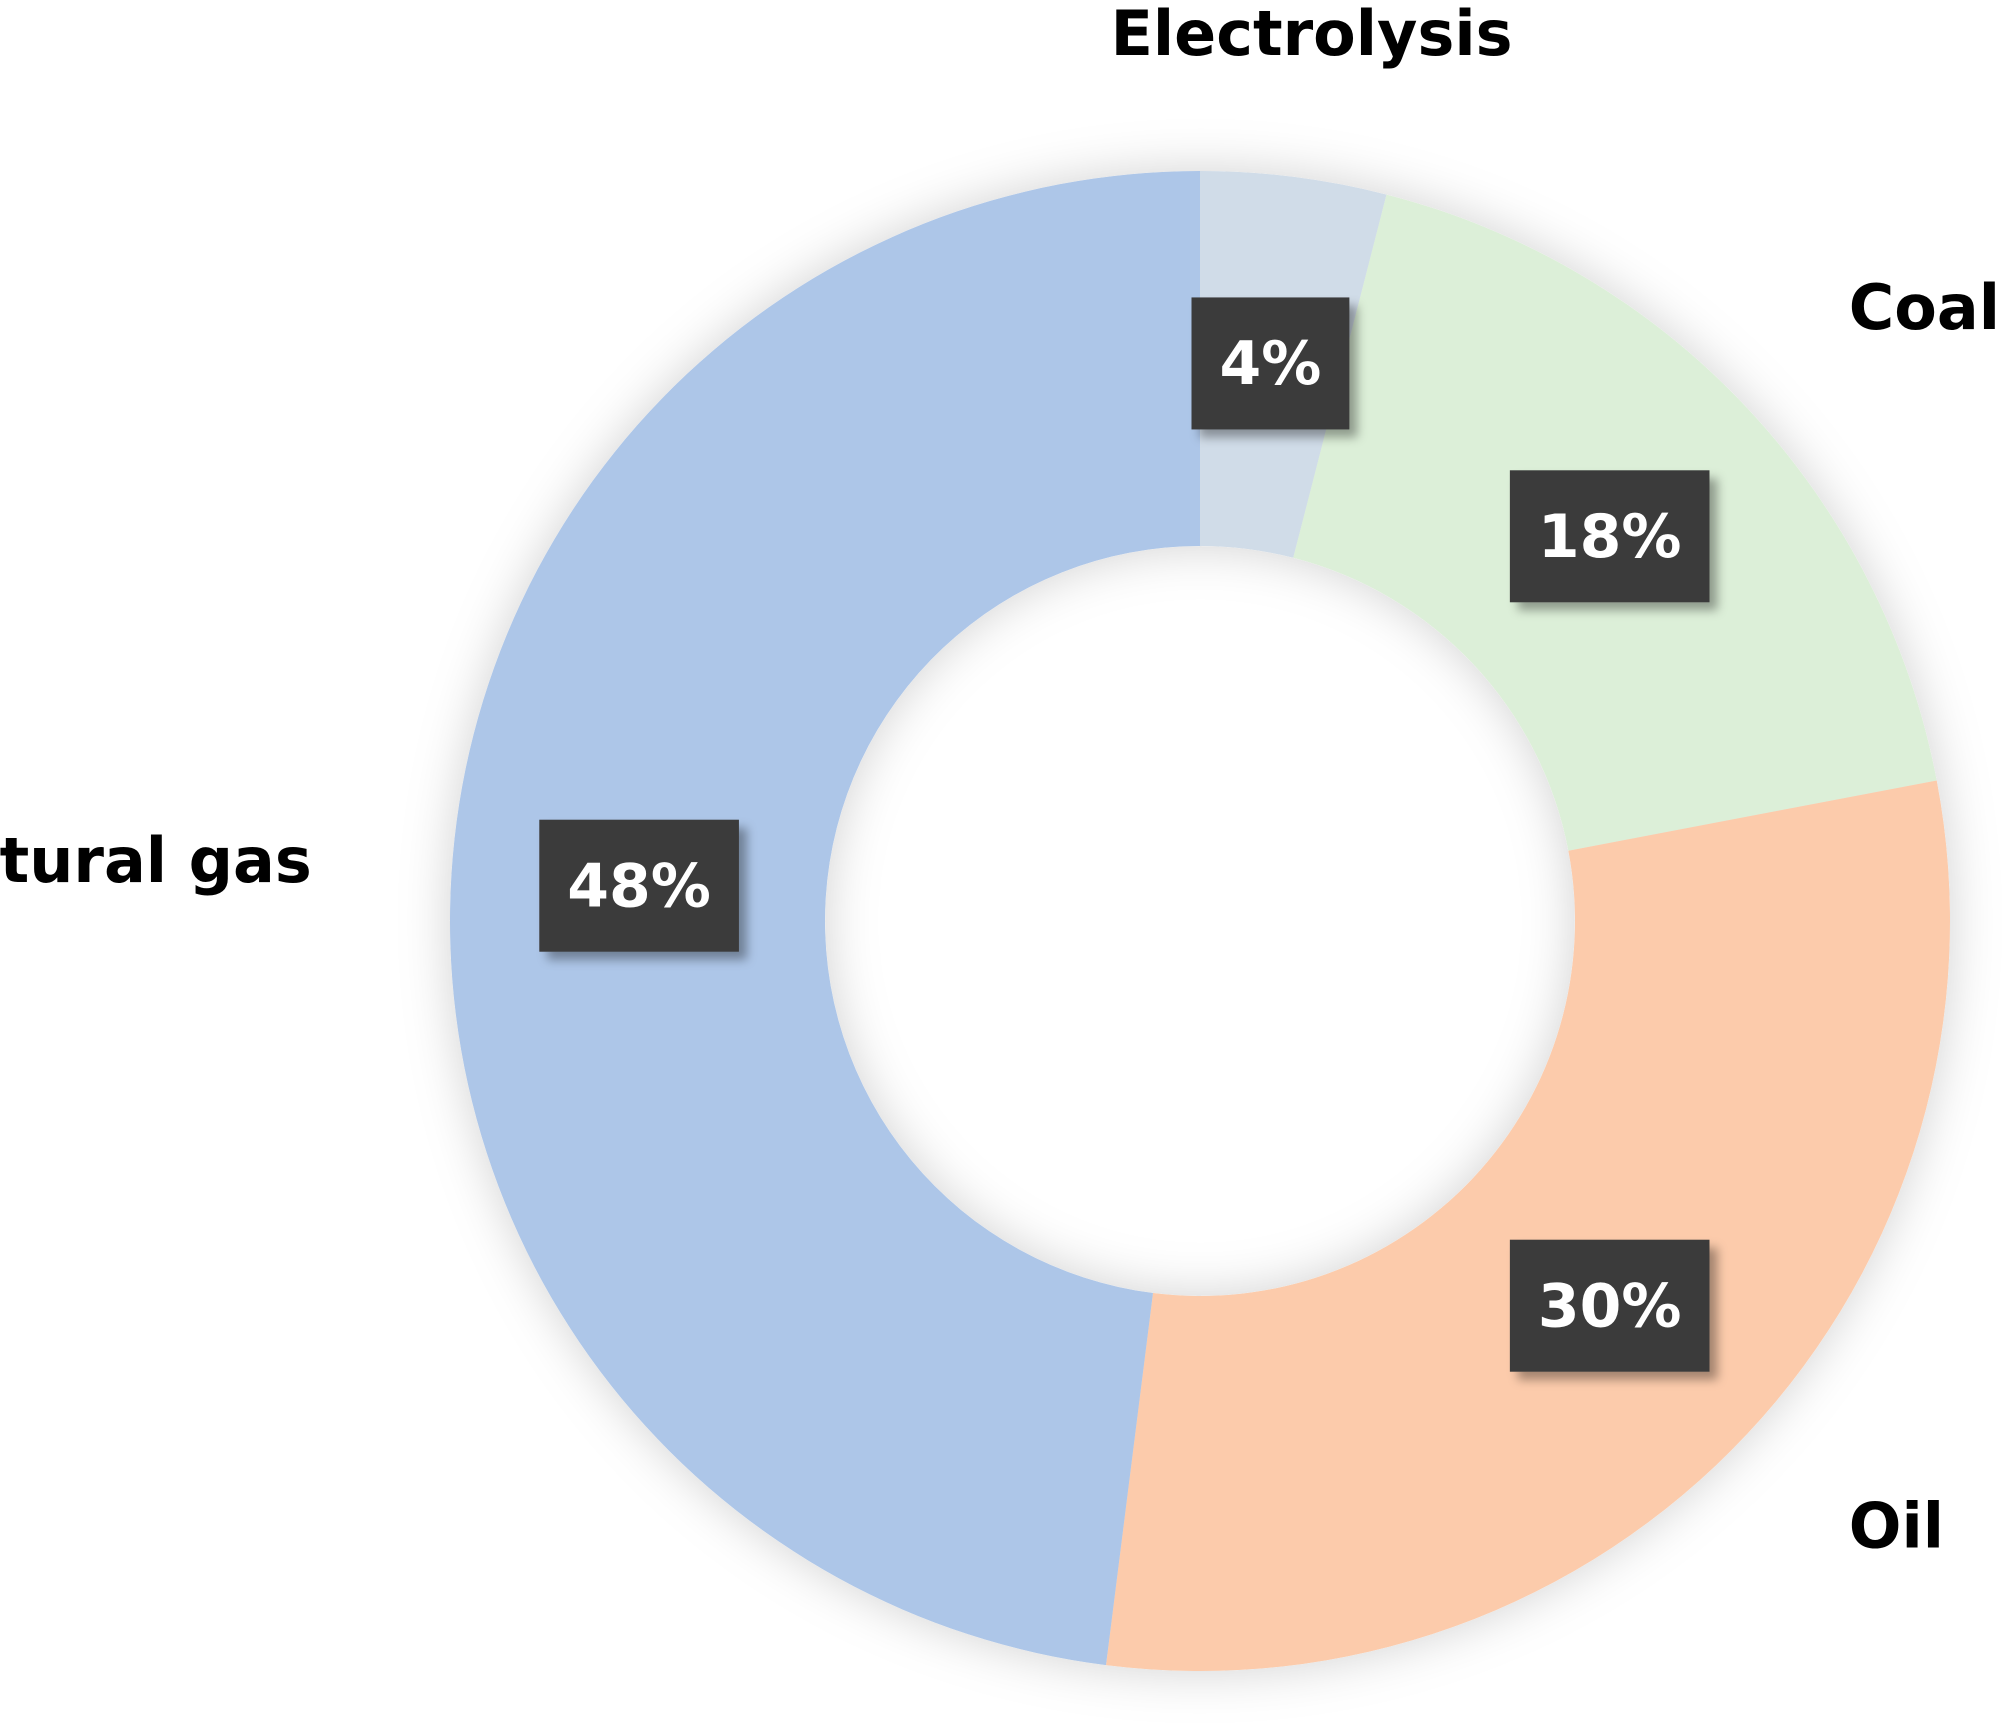 This screenshot has height=1735, width=2012. Describe the element at coordinates (1312, 35) in the screenshot. I see `category-label: Electrolysis` at that location.